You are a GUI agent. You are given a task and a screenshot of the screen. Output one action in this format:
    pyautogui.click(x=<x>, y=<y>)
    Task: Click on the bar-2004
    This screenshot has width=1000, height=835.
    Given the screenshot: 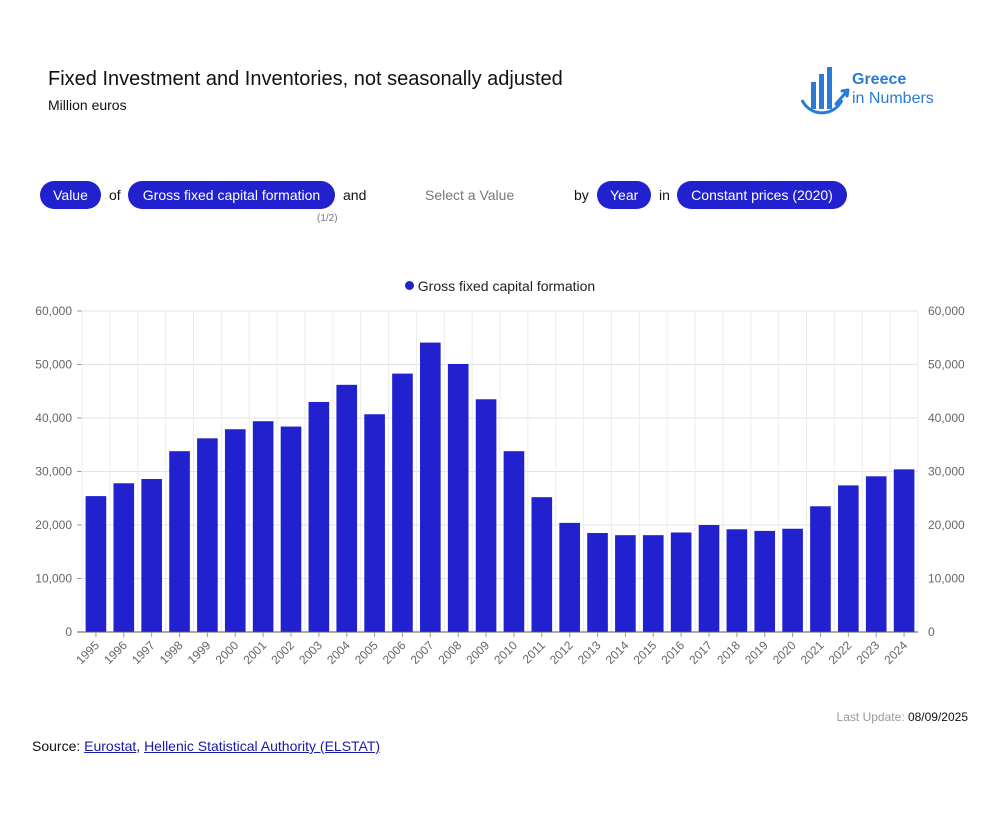 What is the action you would take?
    pyautogui.click(x=347, y=508)
    